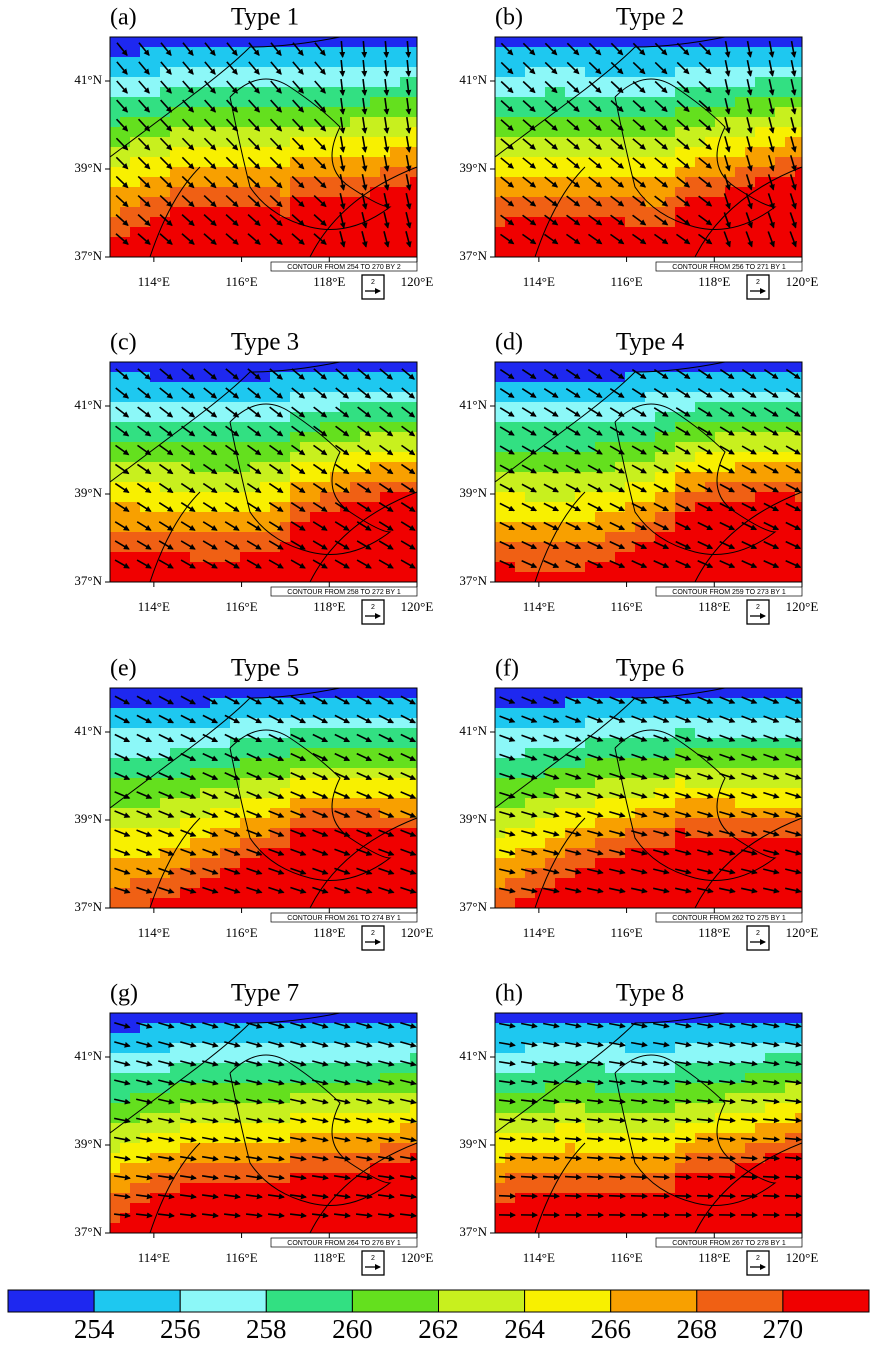 This screenshot has height=1347, width=871. What do you see at coordinates (329, 281) in the screenshot?
I see `x-tick-label: 118°E` at bounding box center [329, 281].